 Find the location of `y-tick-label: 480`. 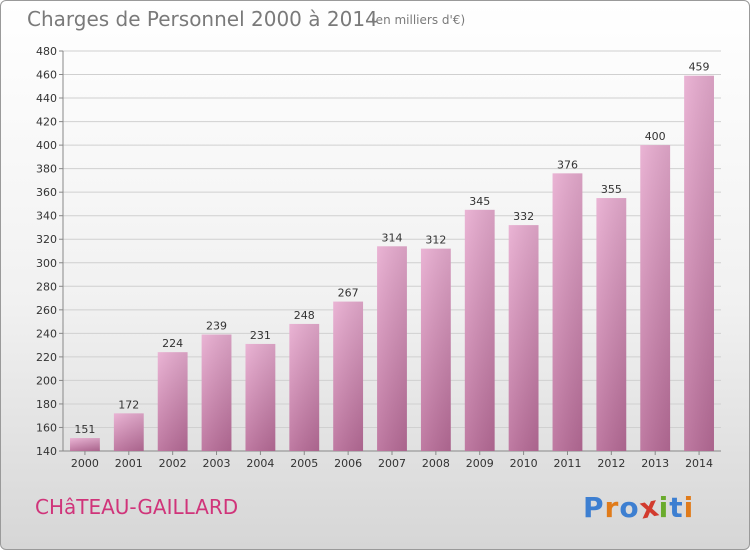

y-tick-label: 480 is located at coordinates (46, 51).